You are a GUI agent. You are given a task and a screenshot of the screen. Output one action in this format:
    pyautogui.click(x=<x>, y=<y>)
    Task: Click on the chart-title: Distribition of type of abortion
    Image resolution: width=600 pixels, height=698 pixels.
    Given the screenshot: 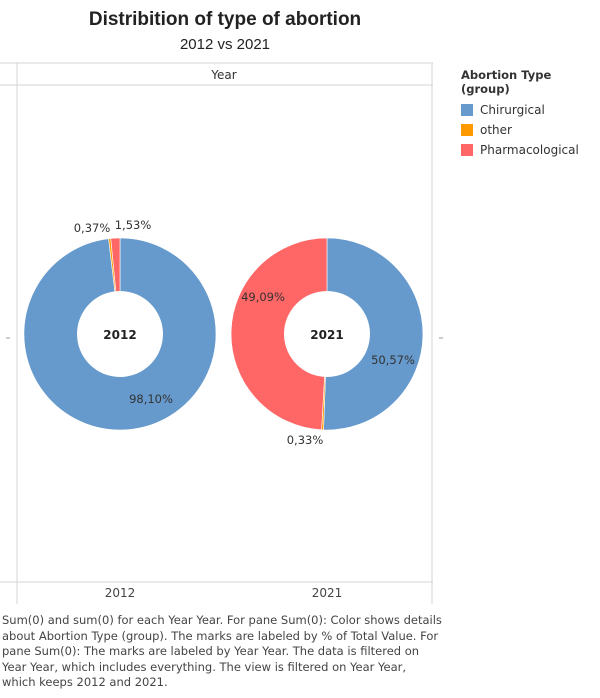 What is the action you would take?
    pyautogui.click(x=225, y=19)
    